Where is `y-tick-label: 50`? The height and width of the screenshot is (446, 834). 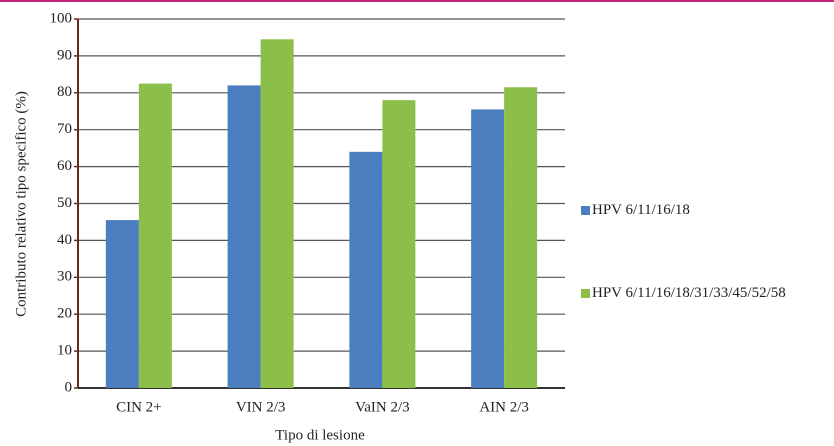 y-tick-label: 50 is located at coordinates (64, 203).